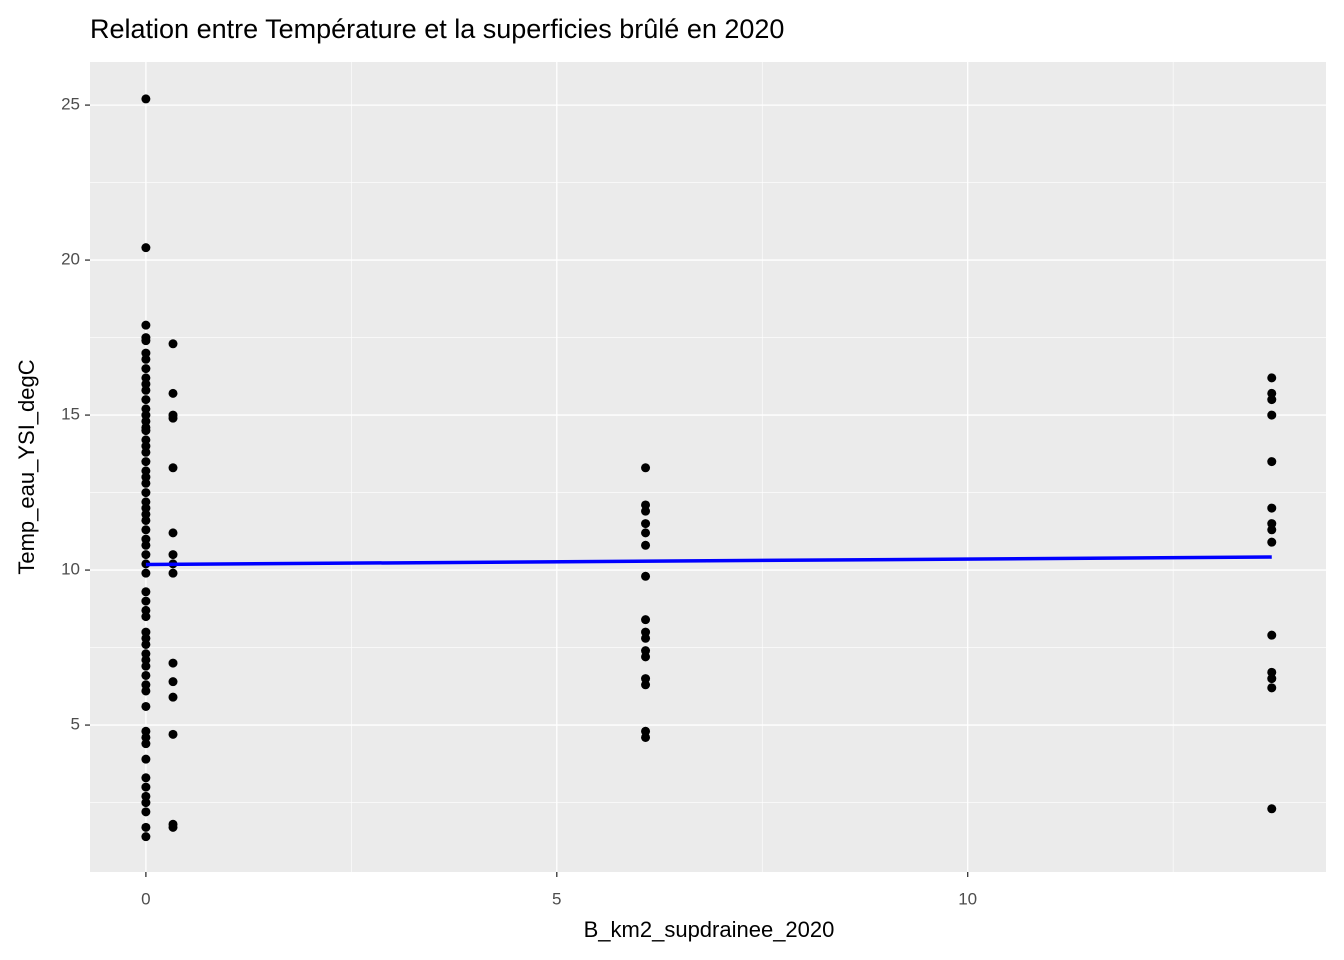 The image size is (1344, 960). Describe the element at coordinates (967, 898) in the screenshot. I see `x-tick-label: 10` at that location.